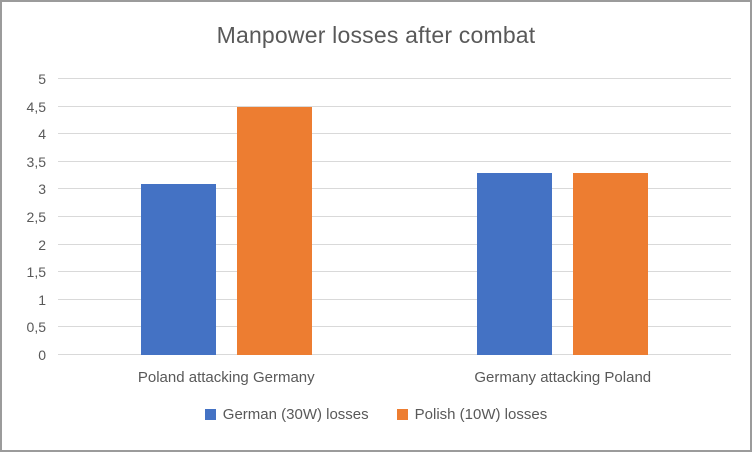 The image size is (752, 452). Describe the element at coordinates (481, 414) in the screenshot. I see `legend-label: Polish (10W) losses` at that location.